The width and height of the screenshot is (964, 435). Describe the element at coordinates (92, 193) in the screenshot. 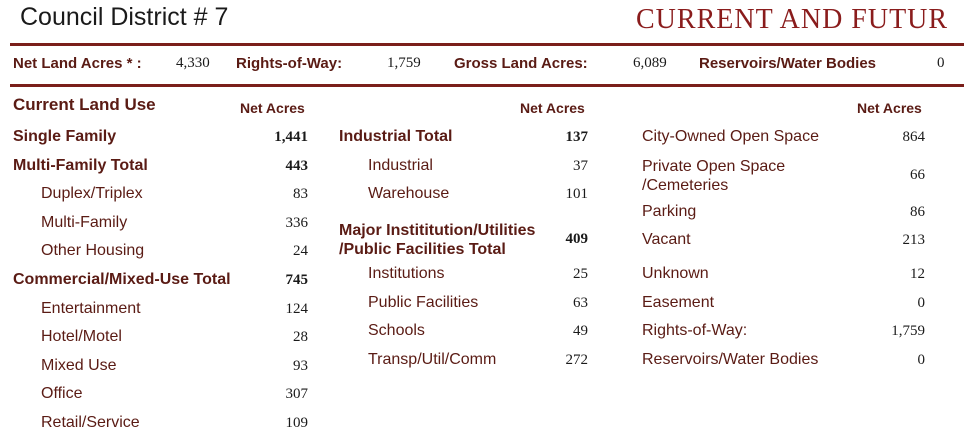

I see `col1-row-2-label: Duplex/Triplex` at that location.